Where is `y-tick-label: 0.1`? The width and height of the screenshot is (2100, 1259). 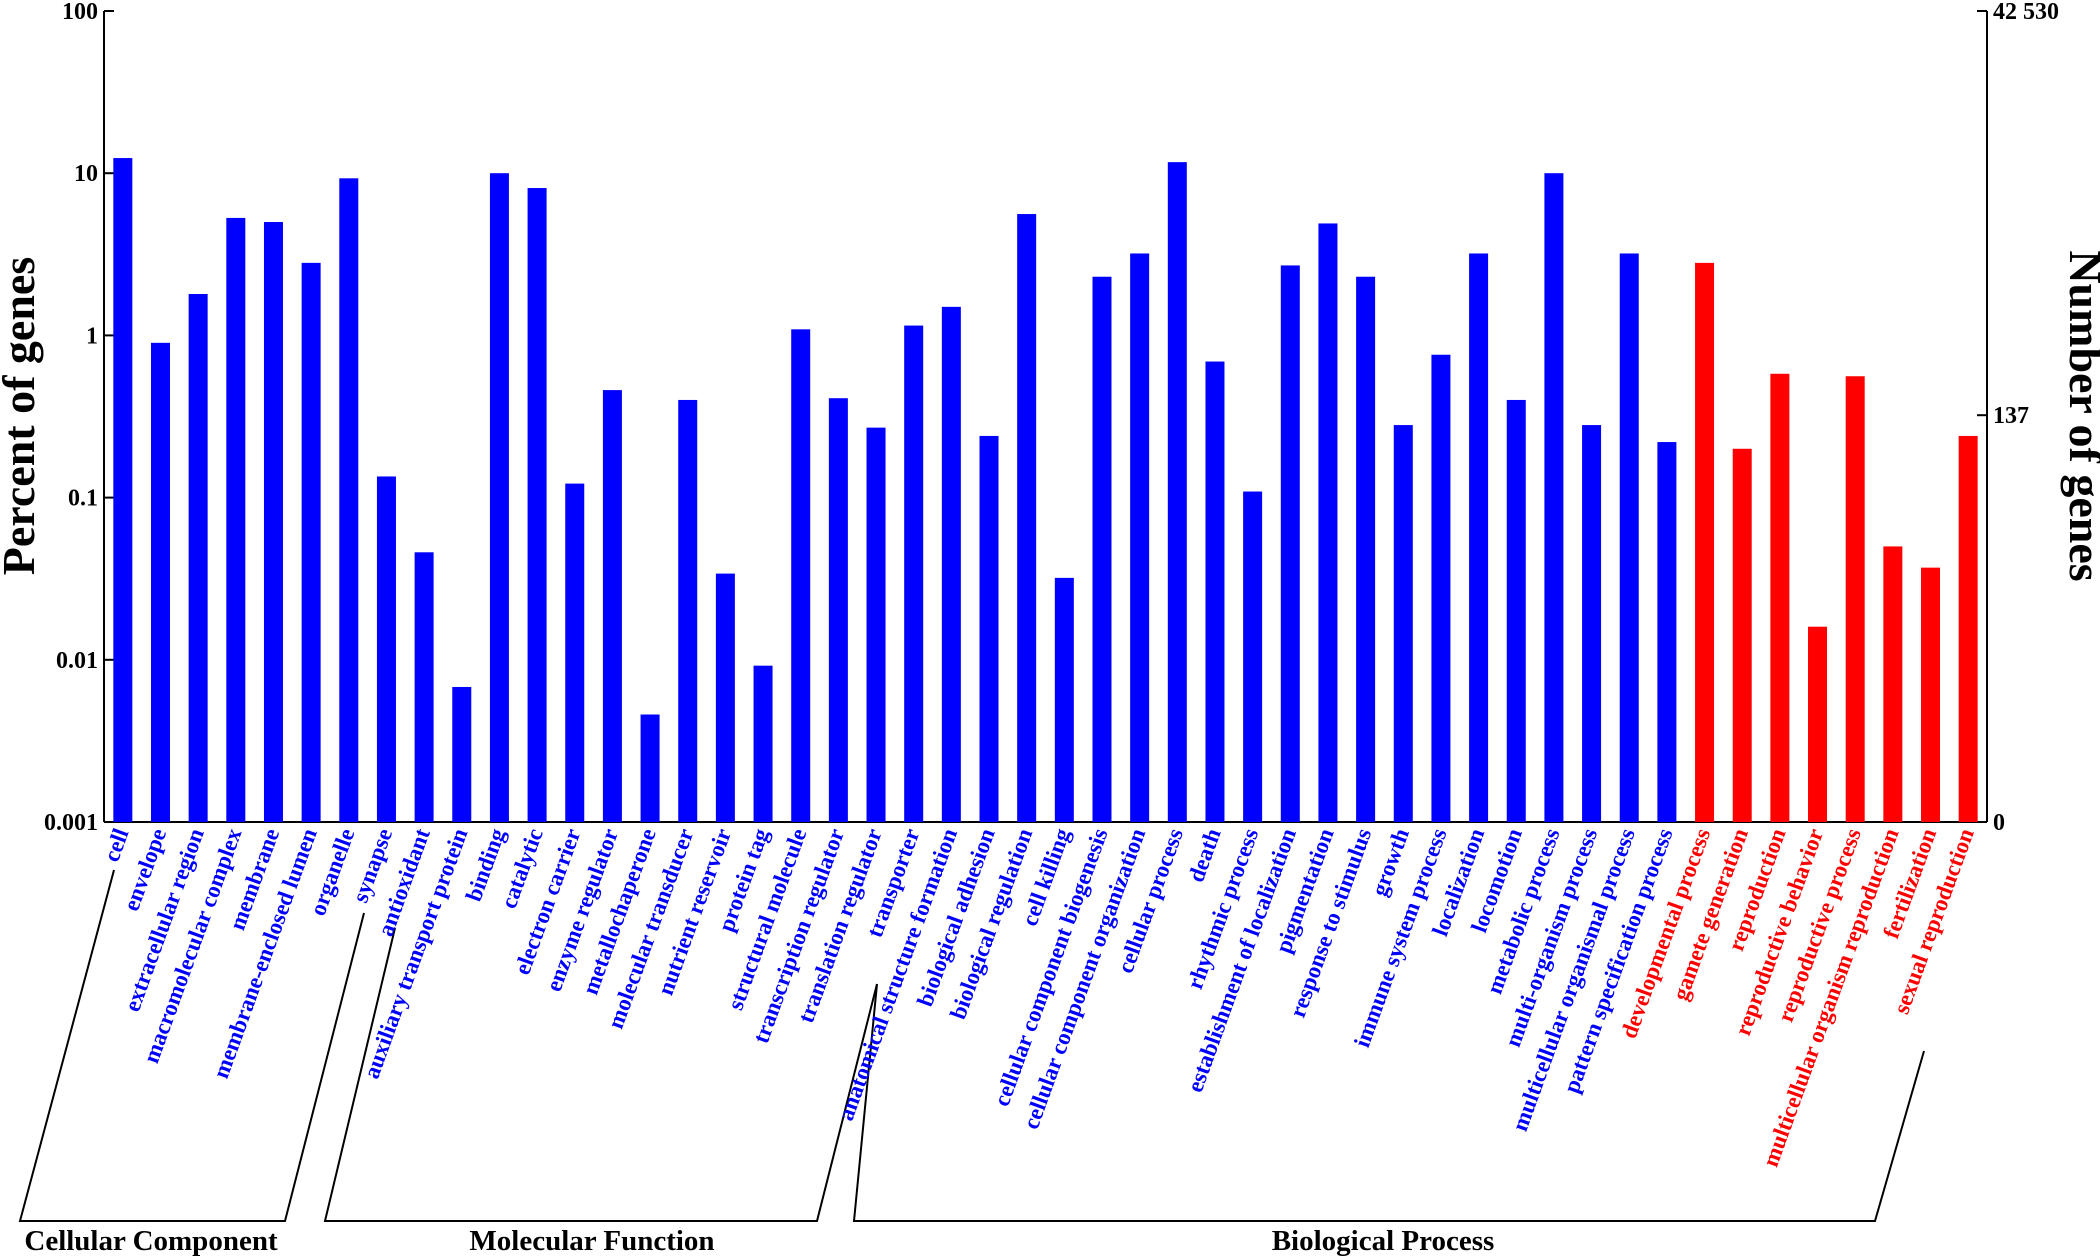 y-tick-label: 0.1 is located at coordinates (83, 499).